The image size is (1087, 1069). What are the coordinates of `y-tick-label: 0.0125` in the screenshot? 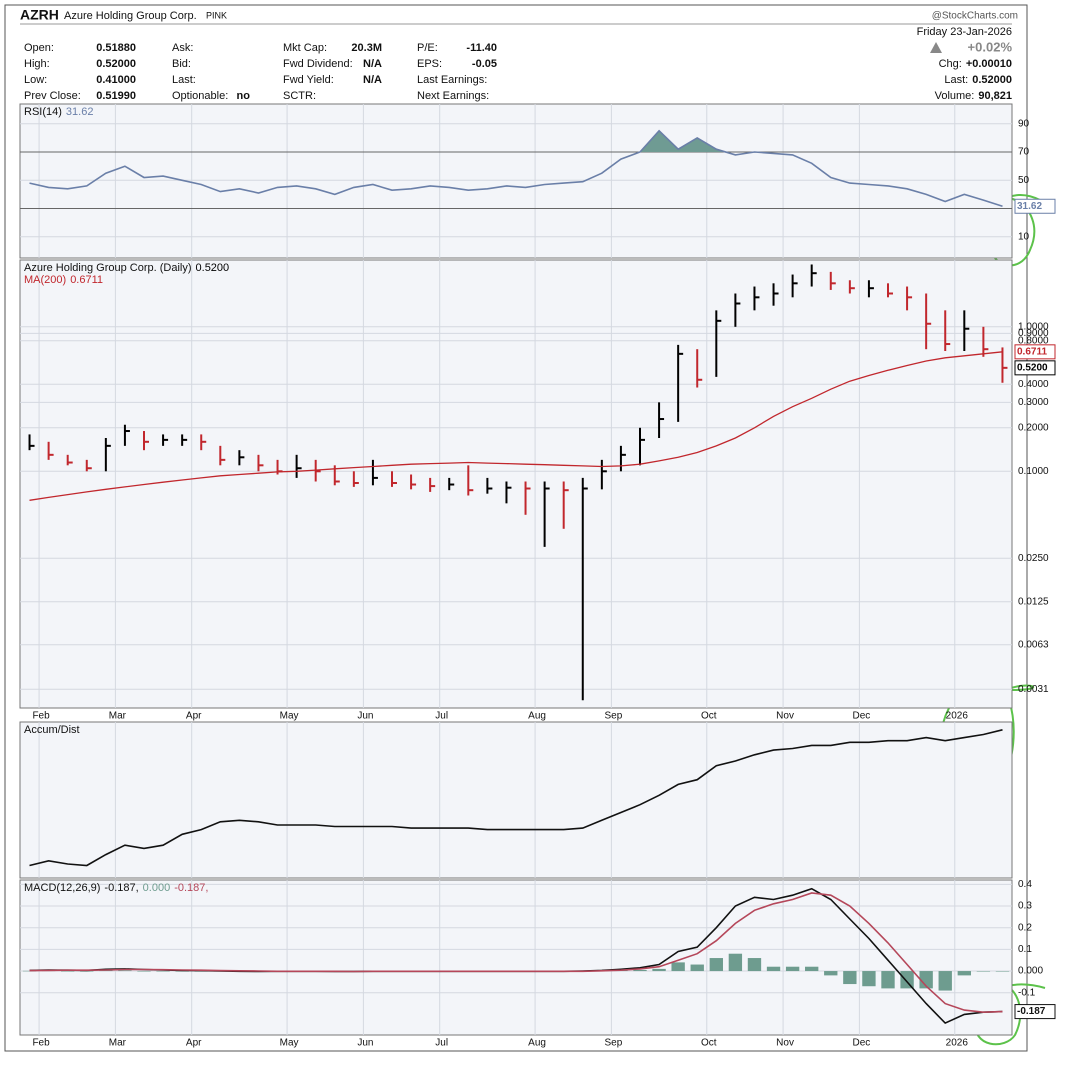 It's located at (1033, 601).